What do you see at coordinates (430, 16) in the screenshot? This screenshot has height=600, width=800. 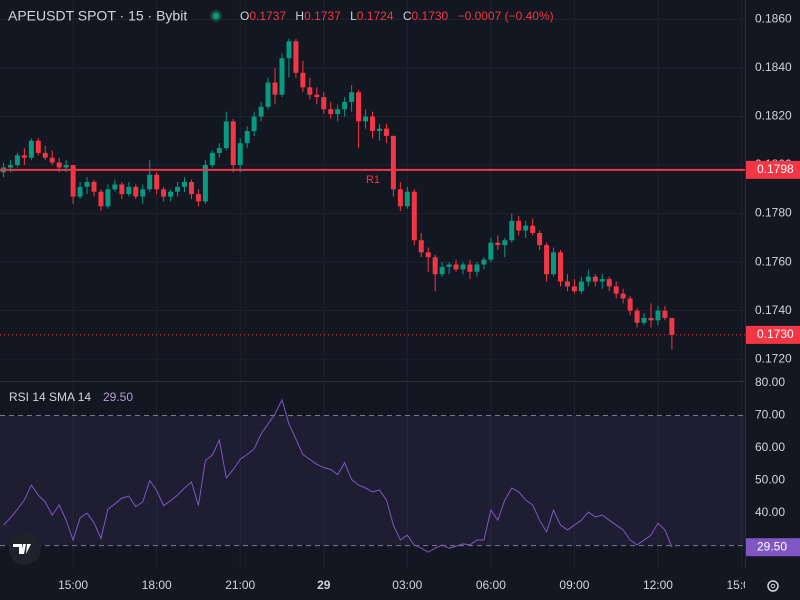 I see `ohlc-value: 0.1730` at bounding box center [430, 16].